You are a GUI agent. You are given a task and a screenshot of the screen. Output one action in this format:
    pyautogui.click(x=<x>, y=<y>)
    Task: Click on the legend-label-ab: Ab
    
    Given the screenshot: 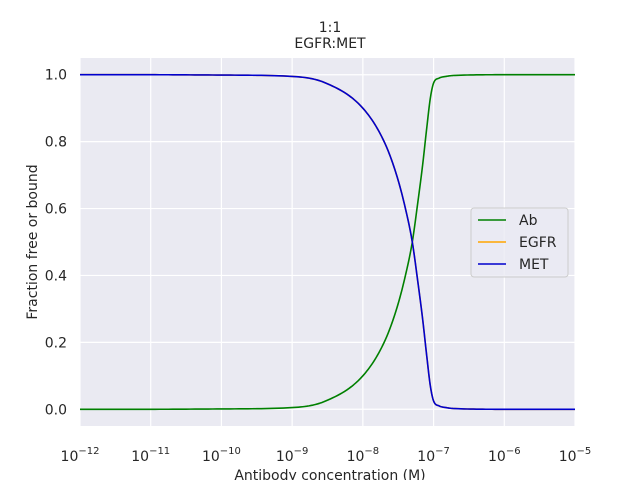 What is the action you would take?
    pyautogui.click(x=528, y=221)
    